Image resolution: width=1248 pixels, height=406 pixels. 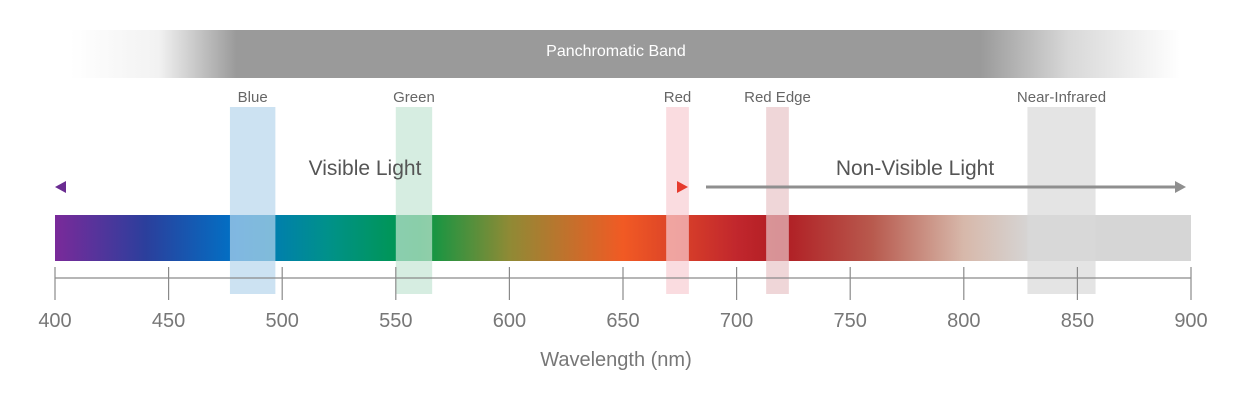 What do you see at coordinates (1190, 321) in the screenshot?
I see `tick-label: 900` at bounding box center [1190, 321].